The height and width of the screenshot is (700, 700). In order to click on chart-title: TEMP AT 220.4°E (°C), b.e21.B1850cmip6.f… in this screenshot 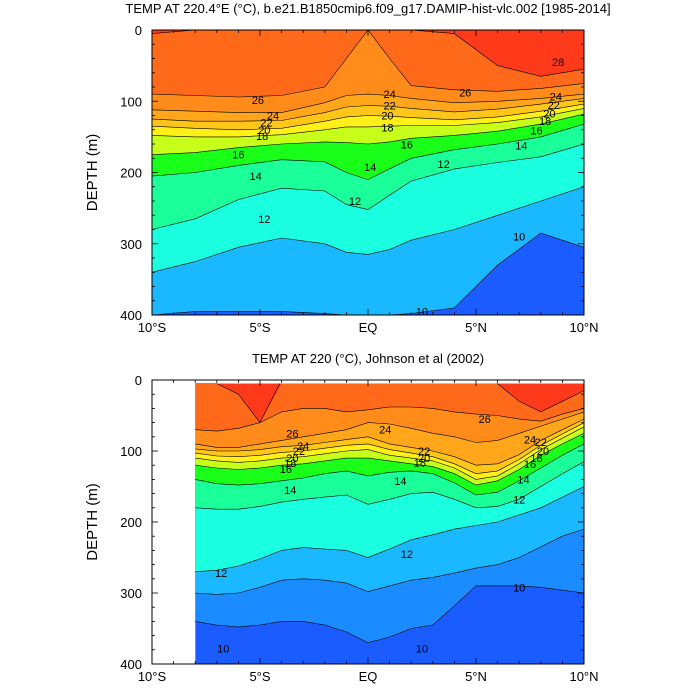, I will do `click(367, 8)`.